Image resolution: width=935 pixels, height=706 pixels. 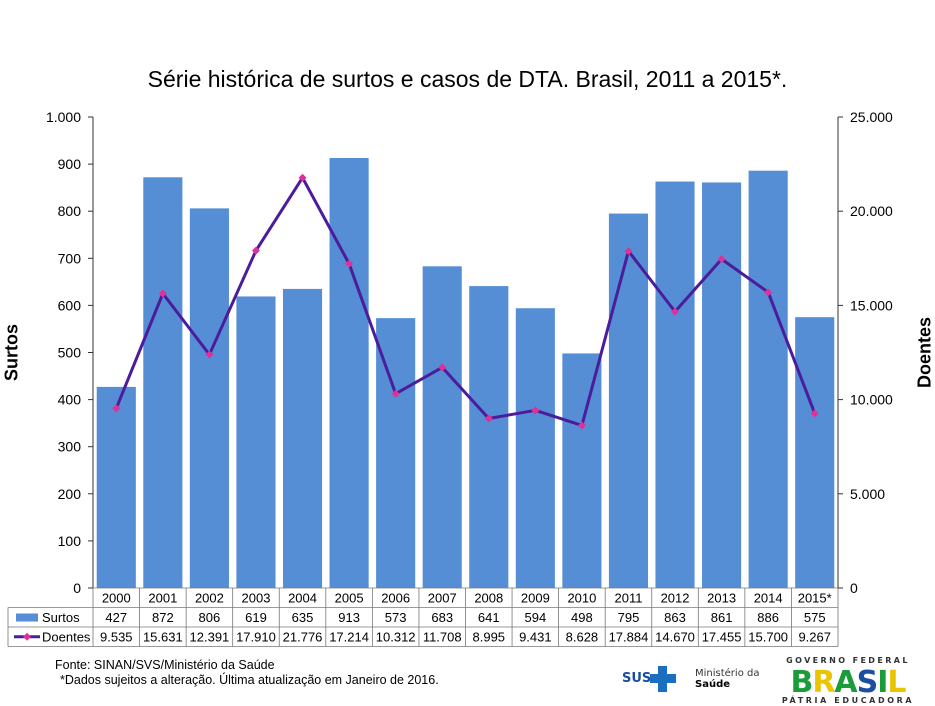 I want to click on doentes-point-2003, so click(x=255, y=250).